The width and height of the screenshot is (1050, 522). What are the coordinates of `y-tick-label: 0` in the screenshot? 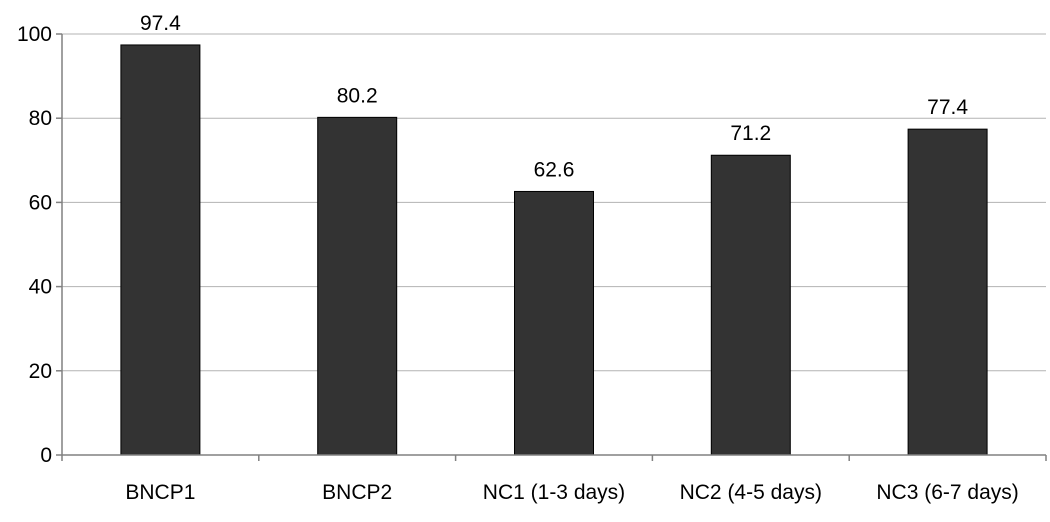 It's located at (46, 455).